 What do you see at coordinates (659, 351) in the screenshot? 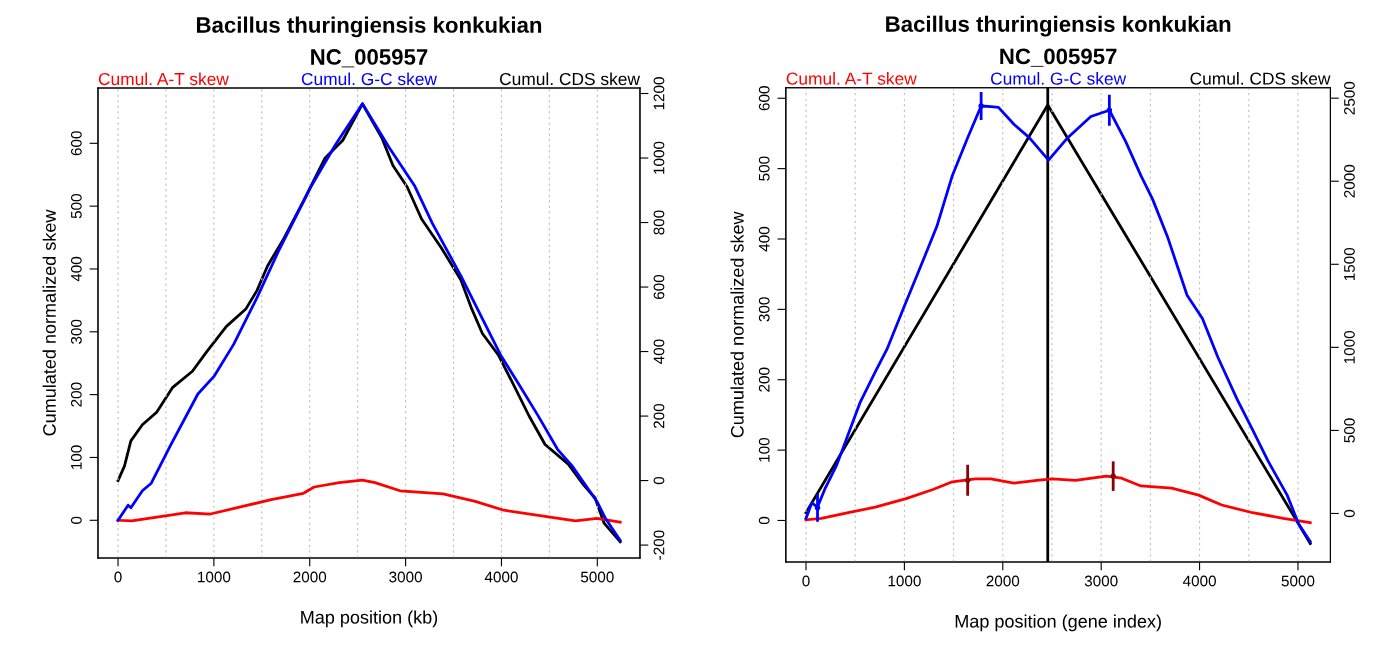
I see `y2-tick-label: 400` at bounding box center [659, 351].